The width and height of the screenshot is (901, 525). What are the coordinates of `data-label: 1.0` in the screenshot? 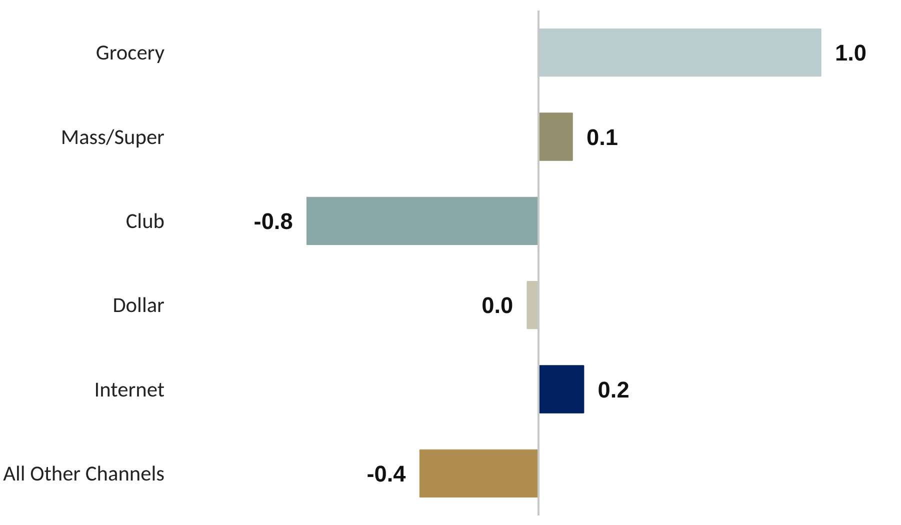 It's located at (851, 53).